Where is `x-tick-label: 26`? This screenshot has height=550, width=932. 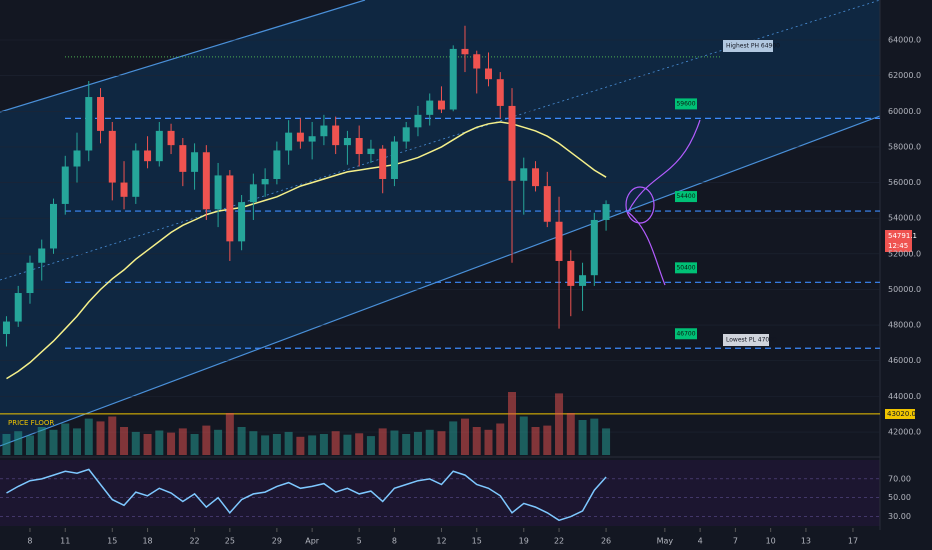
x-tick-label: 26 is located at coordinates (606, 541).